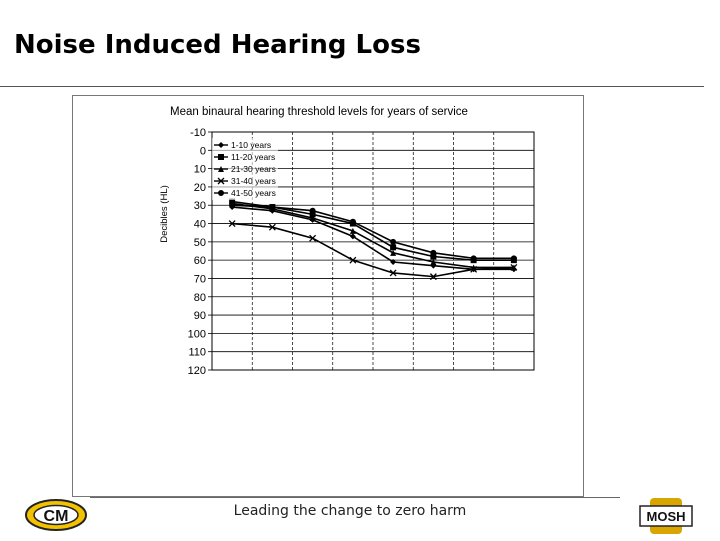 The height and width of the screenshot is (541, 720). I want to click on footer-tagline: Leading the change to zero harm, so click(350, 511).